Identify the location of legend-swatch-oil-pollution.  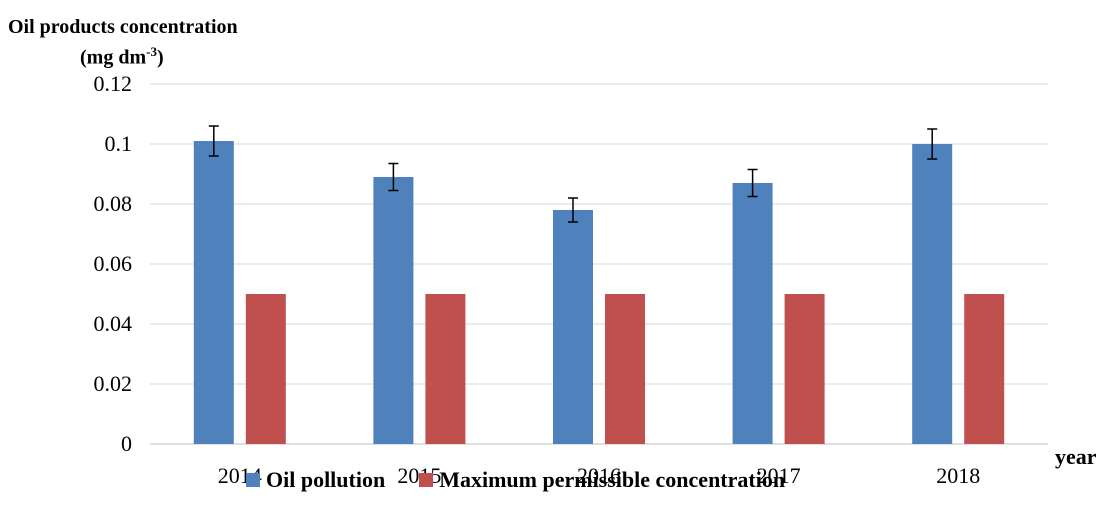
(253, 480).